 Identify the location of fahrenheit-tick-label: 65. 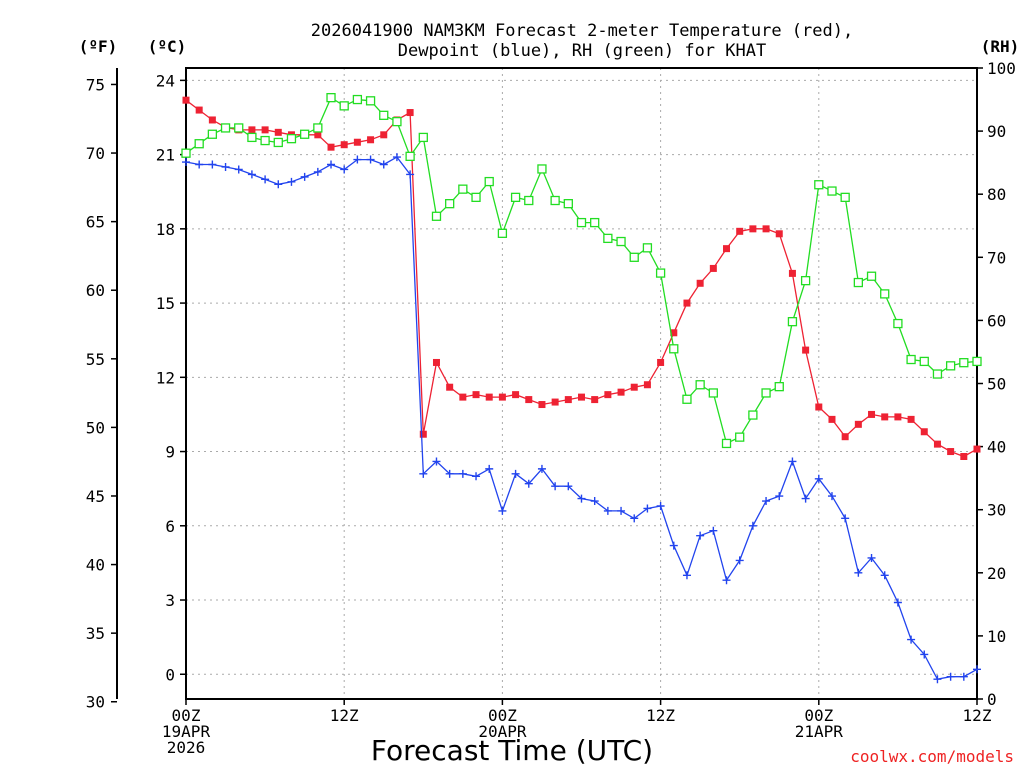
(95, 222).